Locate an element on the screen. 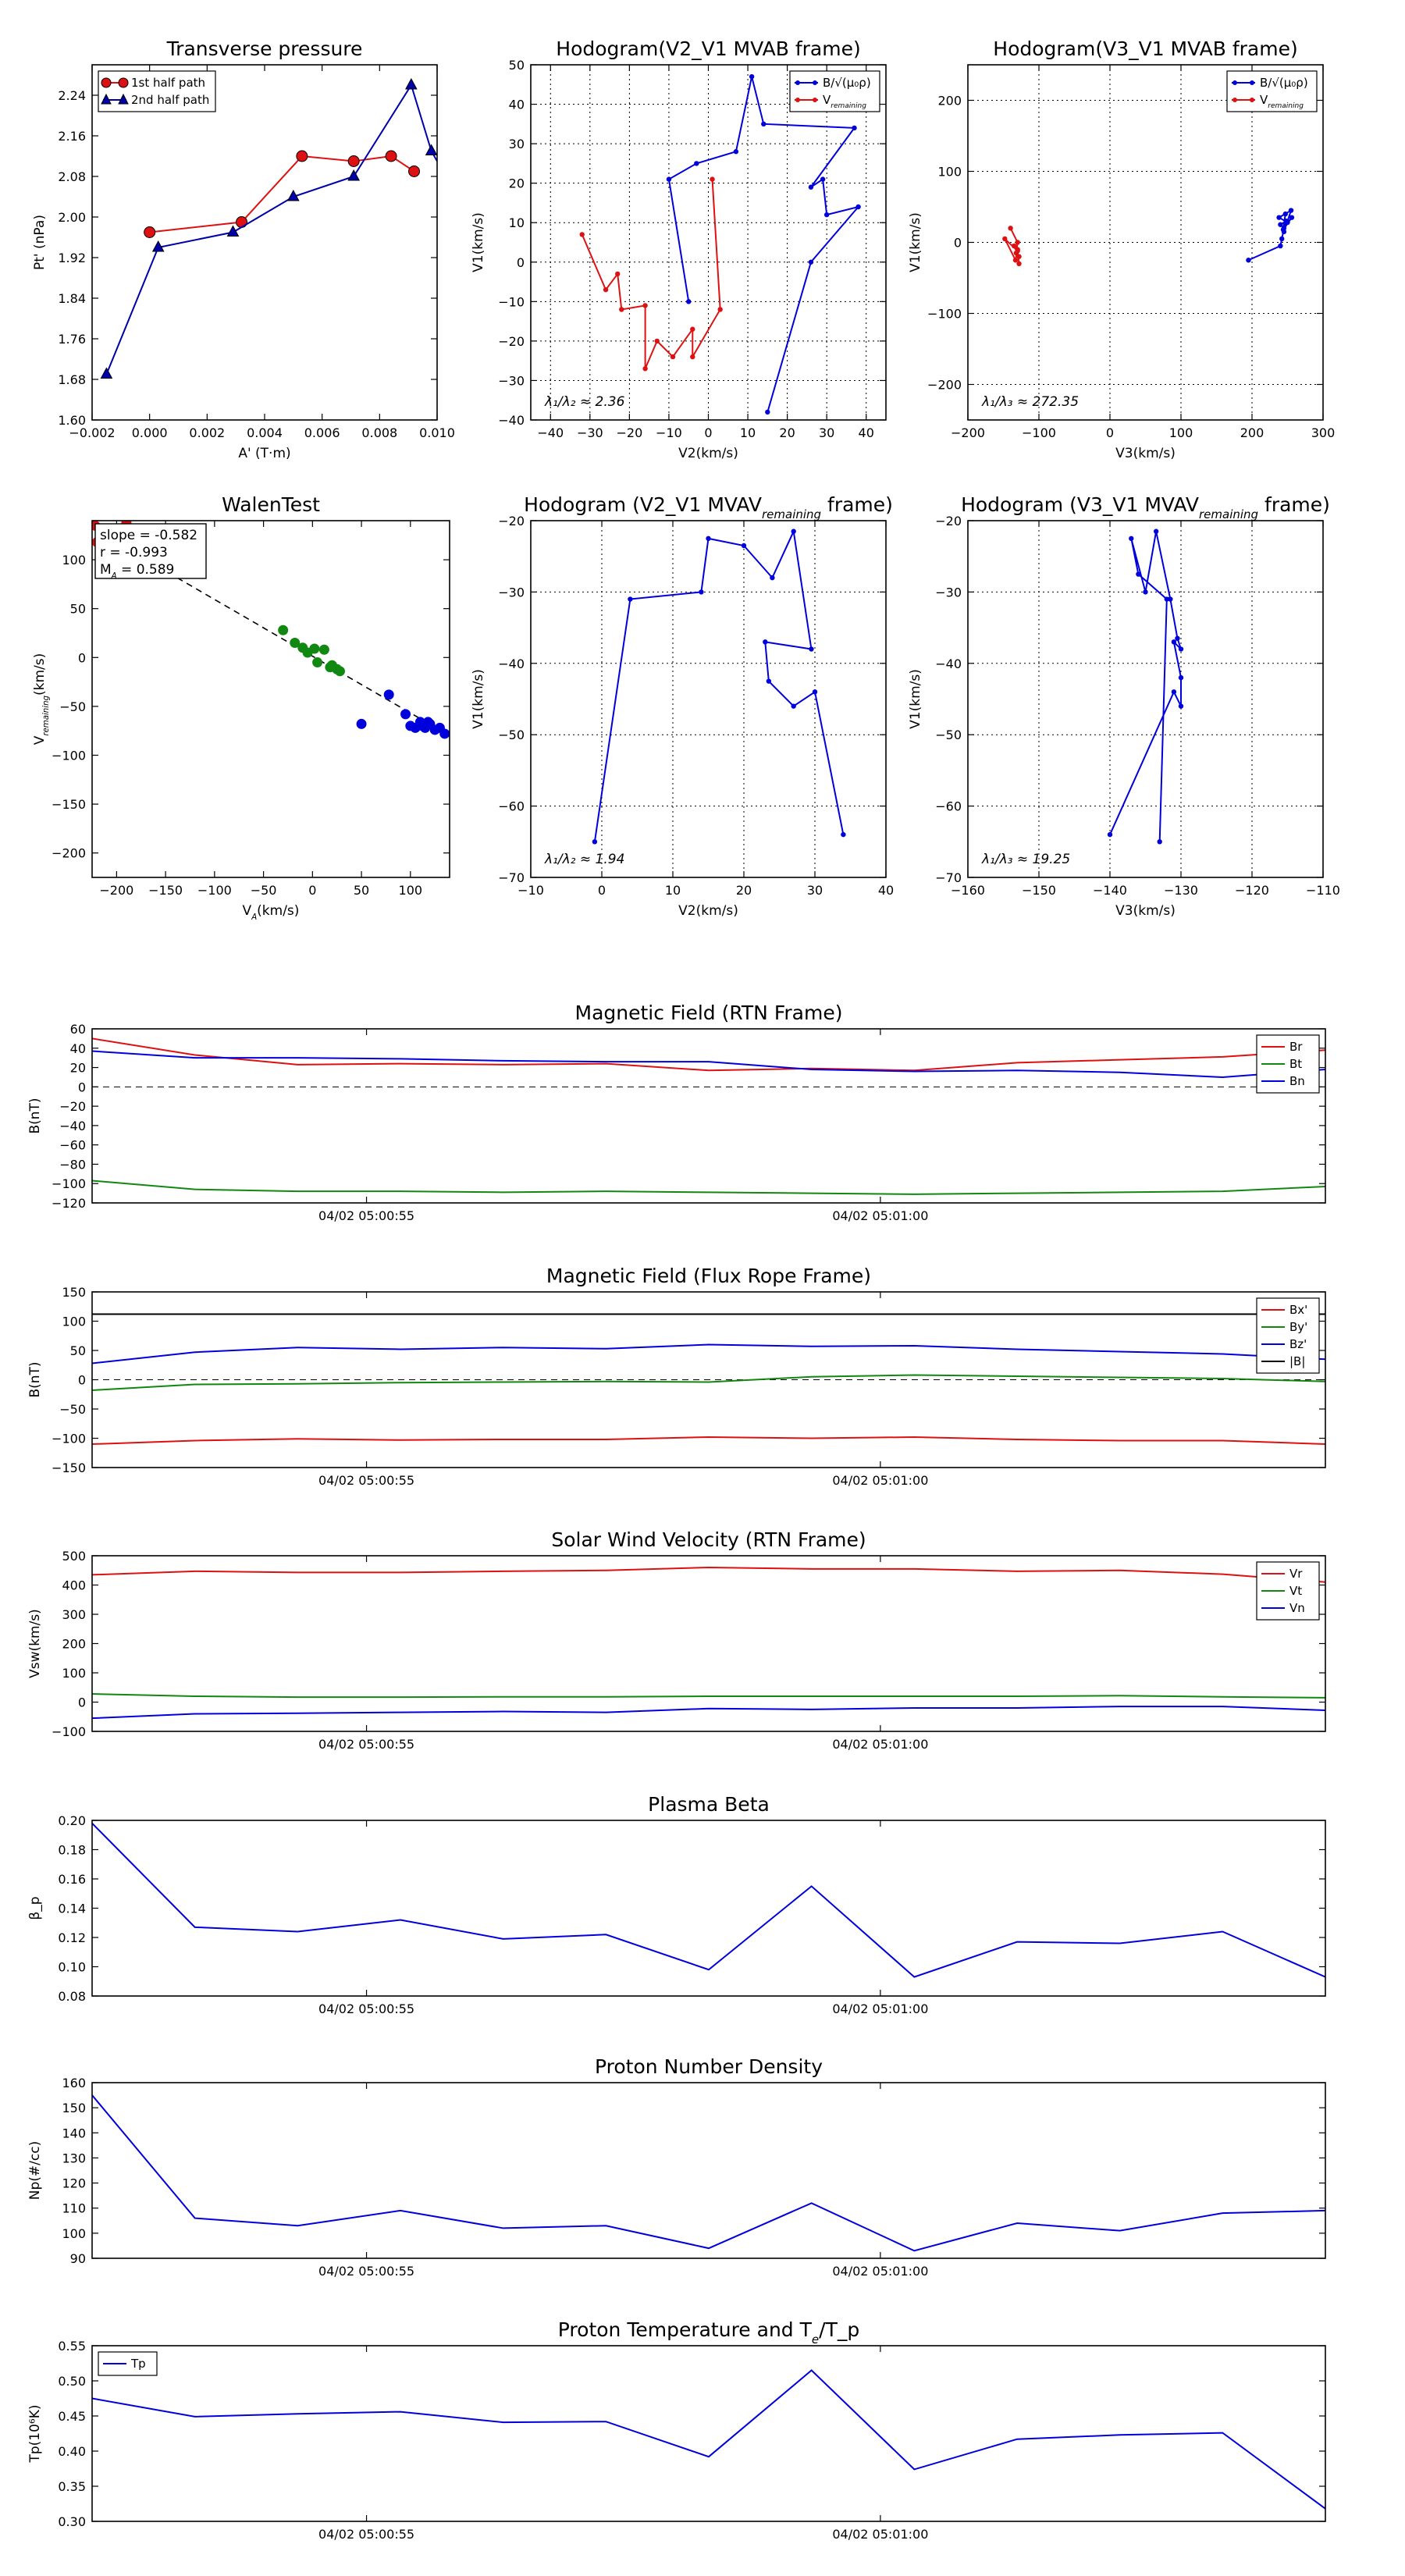 The height and width of the screenshot is (2576, 1405). x-tick-label: 0 is located at coordinates (708, 432).